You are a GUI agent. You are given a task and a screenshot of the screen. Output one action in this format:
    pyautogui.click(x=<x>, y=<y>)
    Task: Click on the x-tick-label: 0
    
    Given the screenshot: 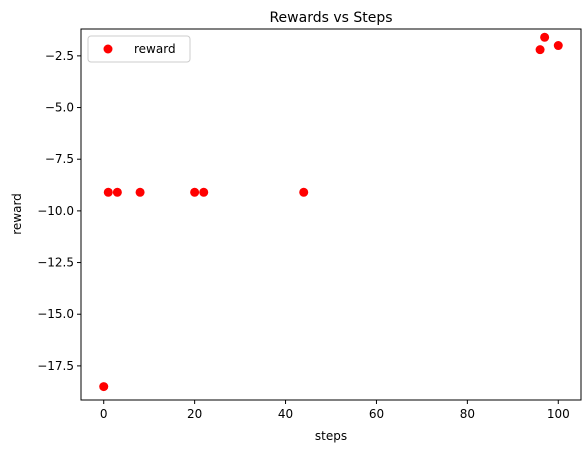 What is the action you would take?
    pyautogui.click(x=104, y=414)
    